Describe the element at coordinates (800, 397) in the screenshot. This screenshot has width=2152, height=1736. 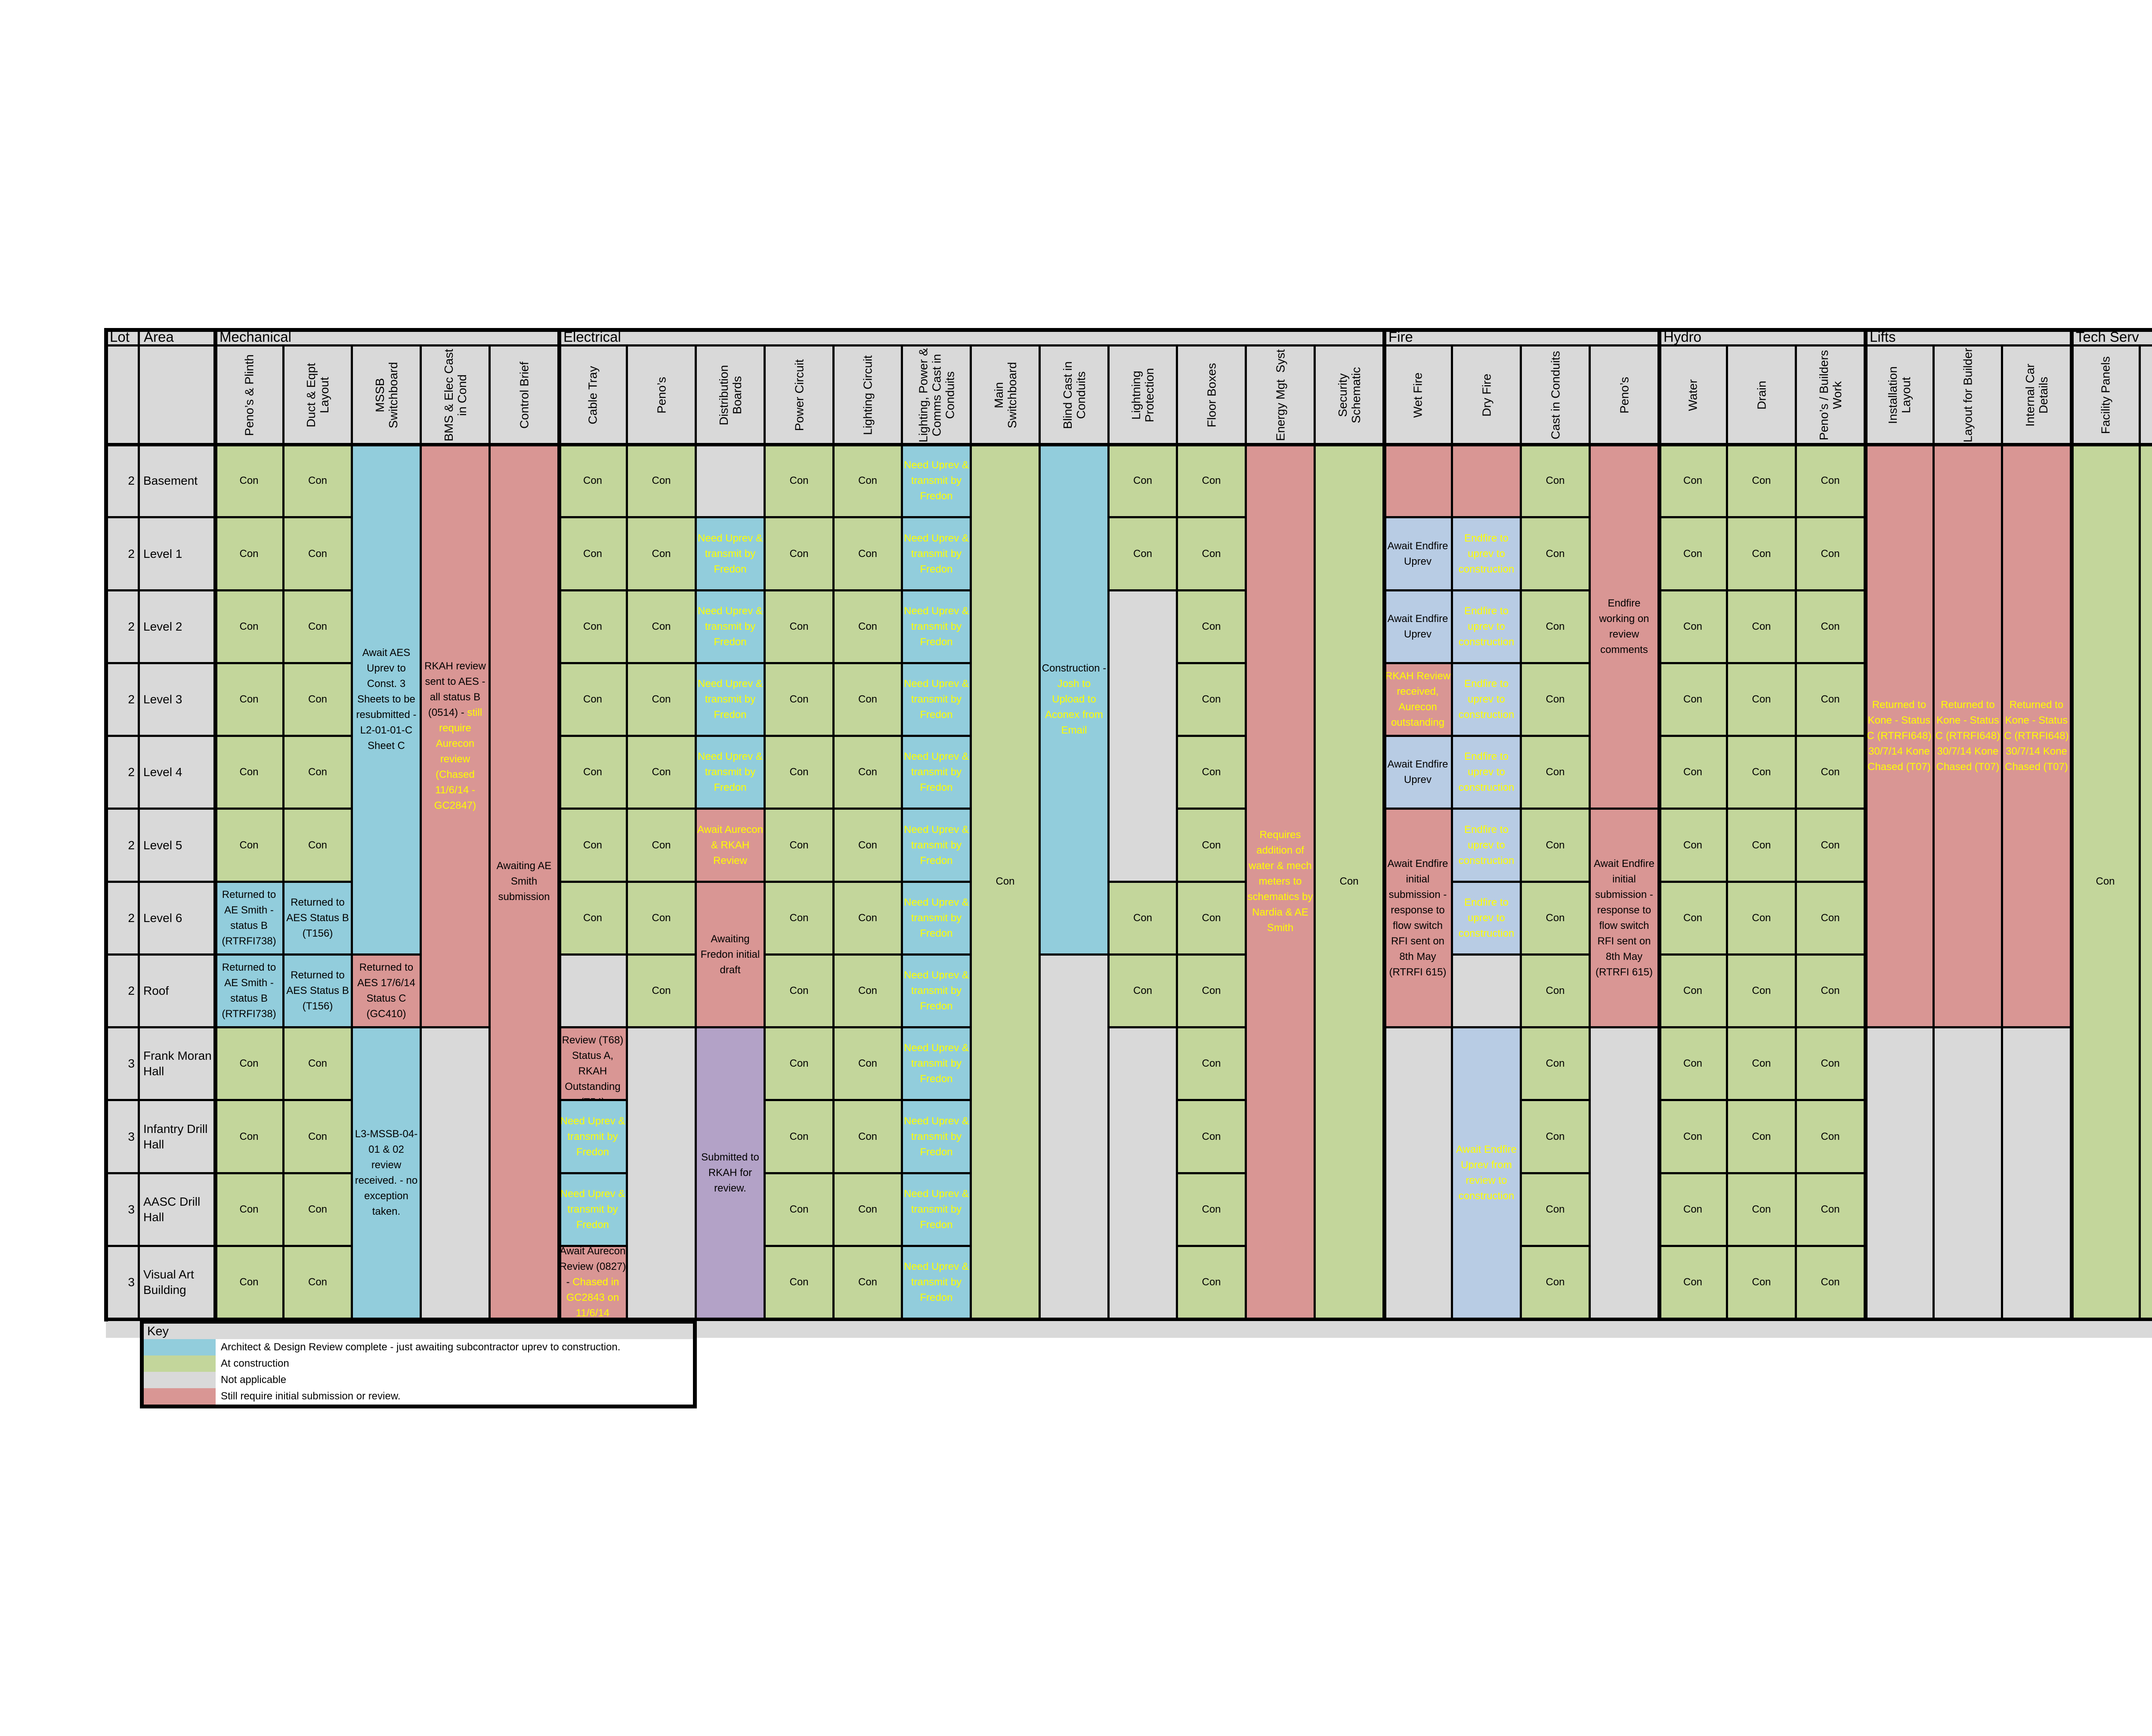
I see `column-header-8: Power Circuit` at that location.